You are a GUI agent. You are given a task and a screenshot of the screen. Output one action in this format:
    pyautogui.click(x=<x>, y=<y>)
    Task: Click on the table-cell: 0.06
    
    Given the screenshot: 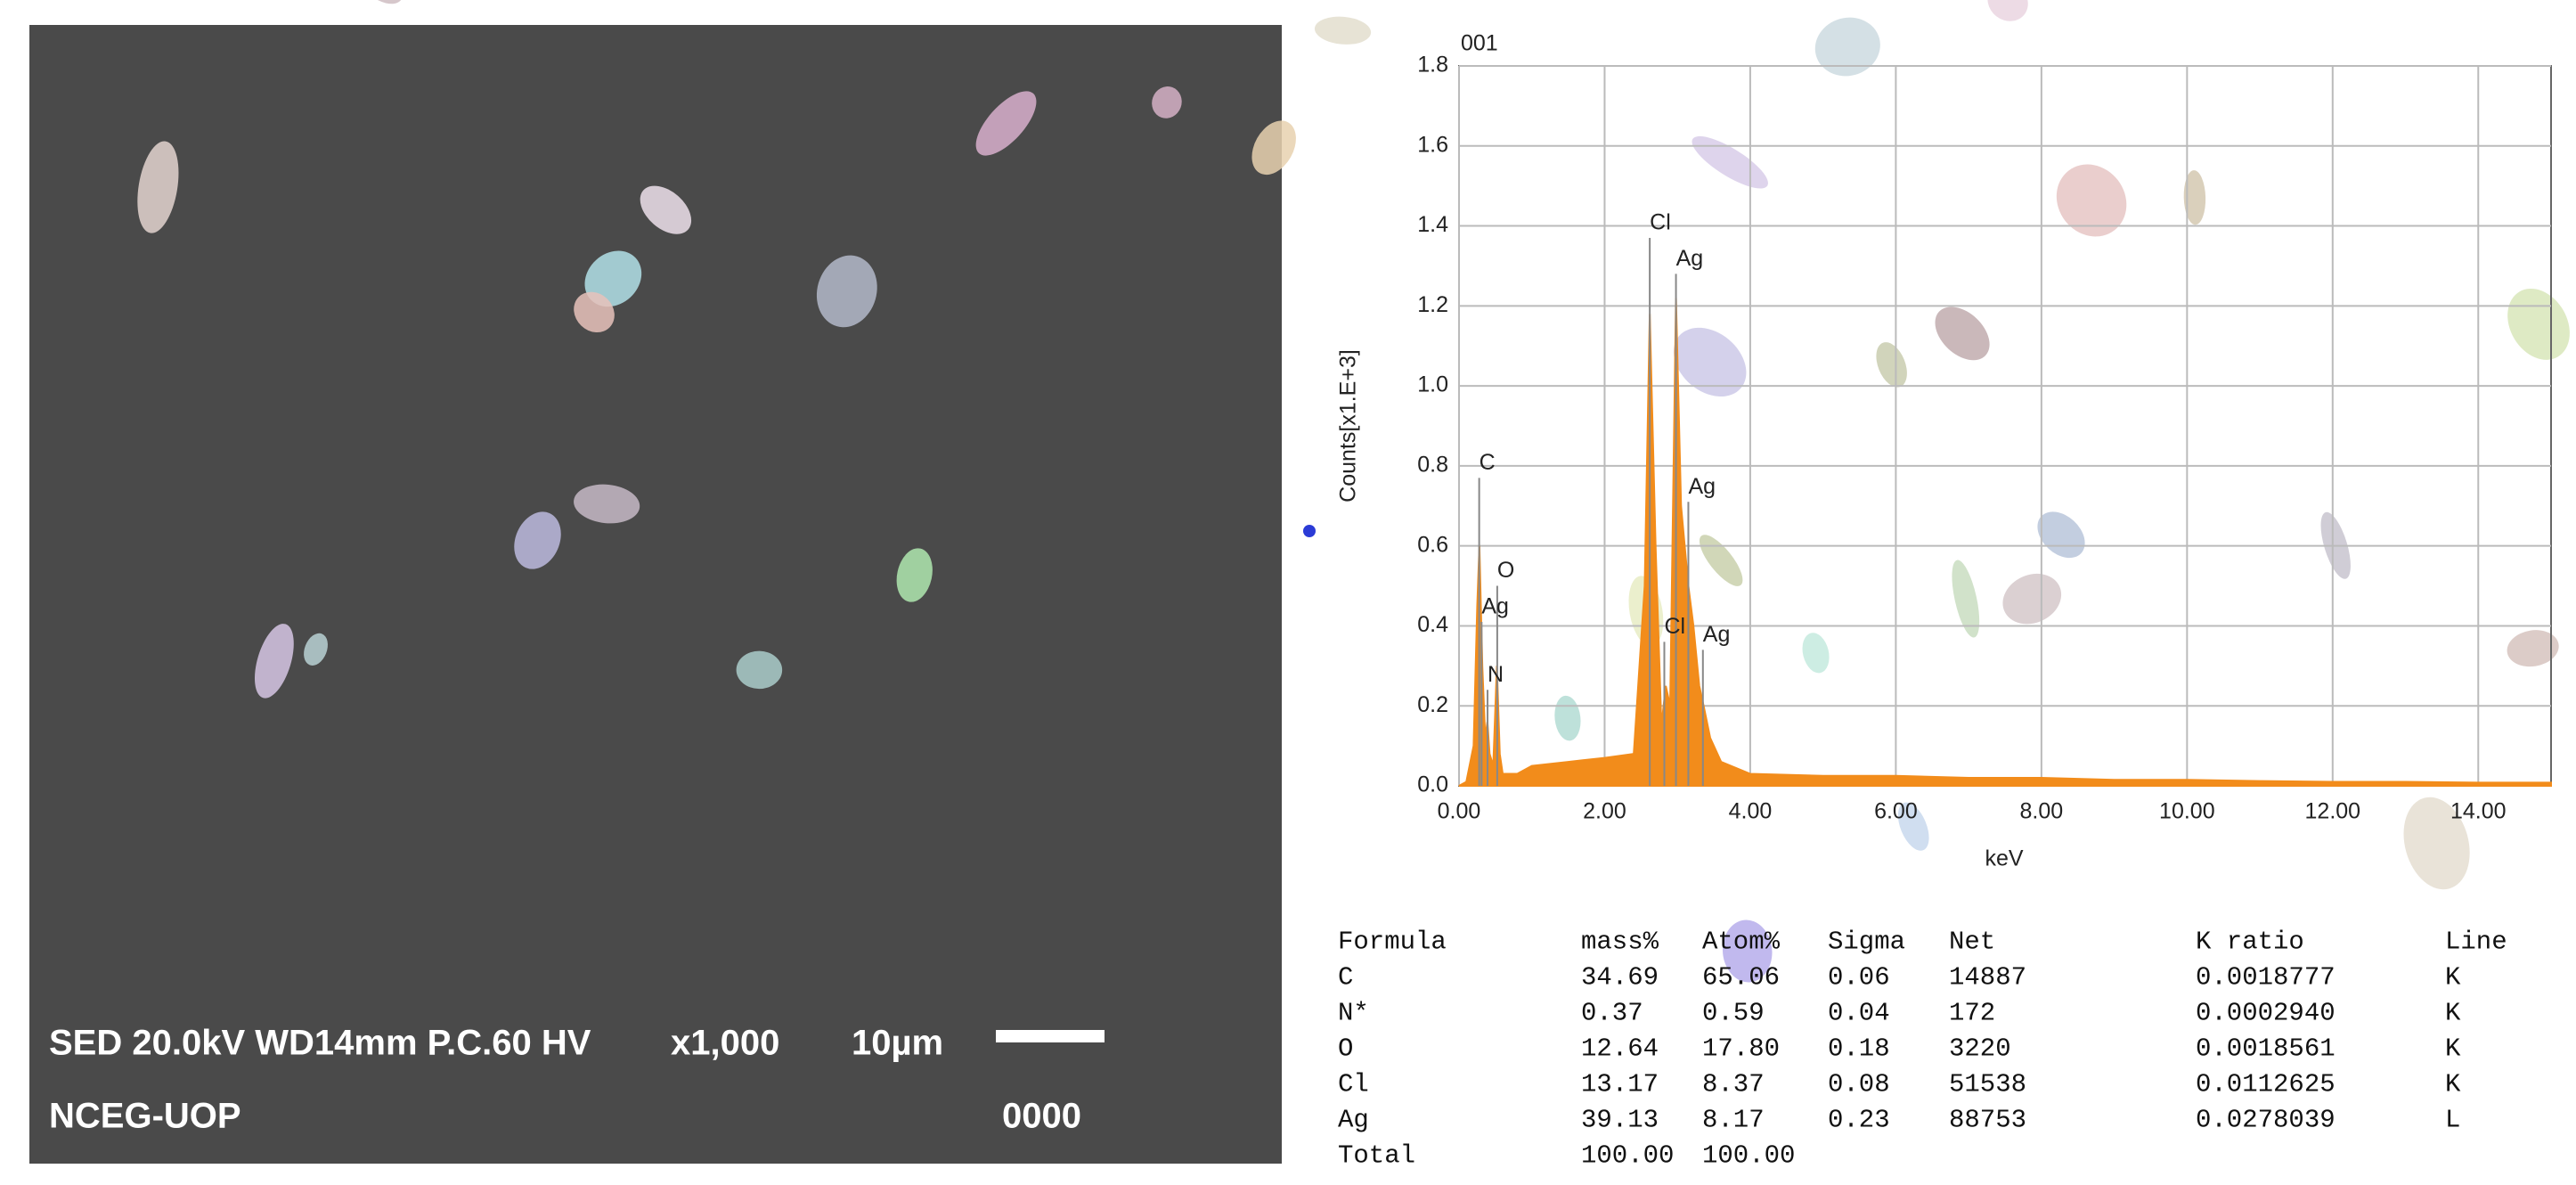 What is the action you would take?
    pyautogui.click(x=1859, y=978)
    